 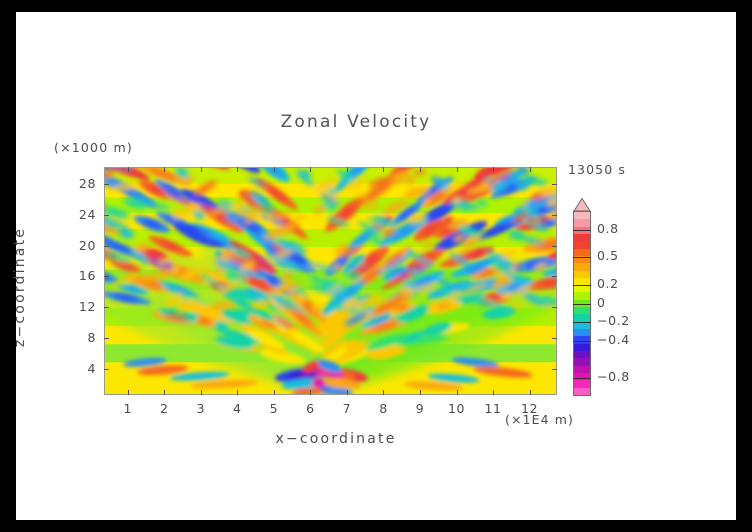 What do you see at coordinates (608, 283) in the screenshot?
I see `colorbar-label: 0.2` at bounding box center [608, 283].